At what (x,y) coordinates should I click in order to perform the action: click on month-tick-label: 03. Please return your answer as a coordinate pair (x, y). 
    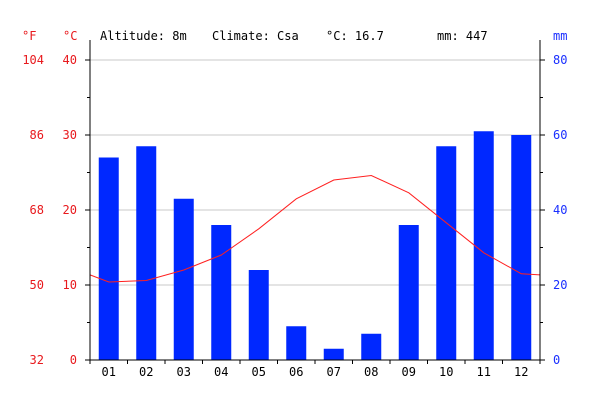
    Looking at the image, I should click on (184, 372).